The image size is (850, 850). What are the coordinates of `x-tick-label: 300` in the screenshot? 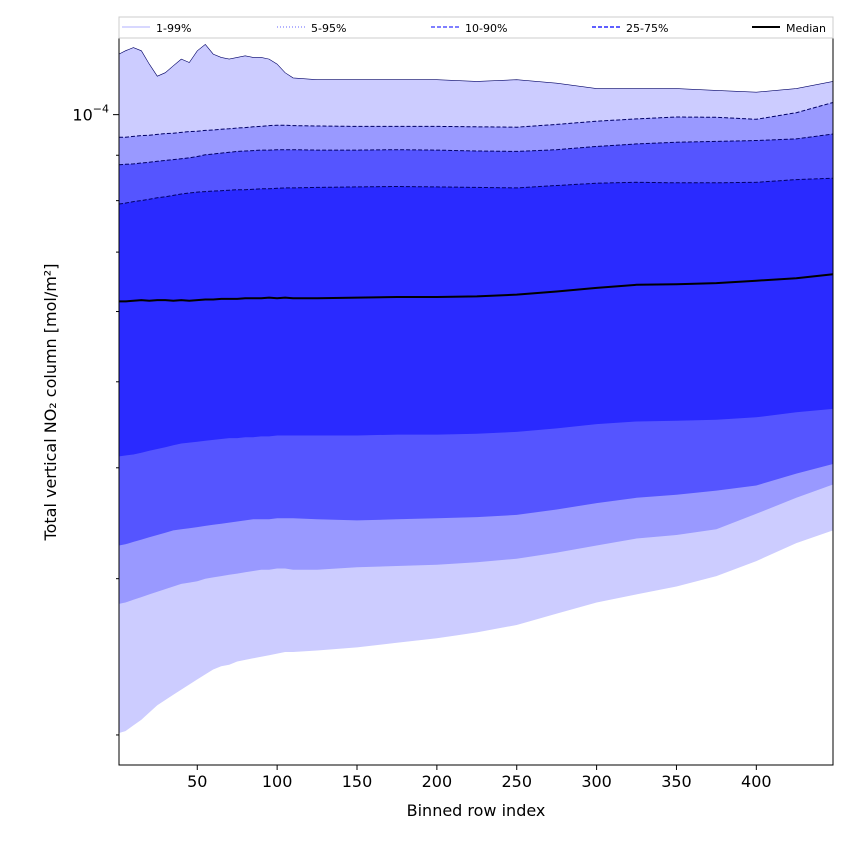 It's located at (596, 781).